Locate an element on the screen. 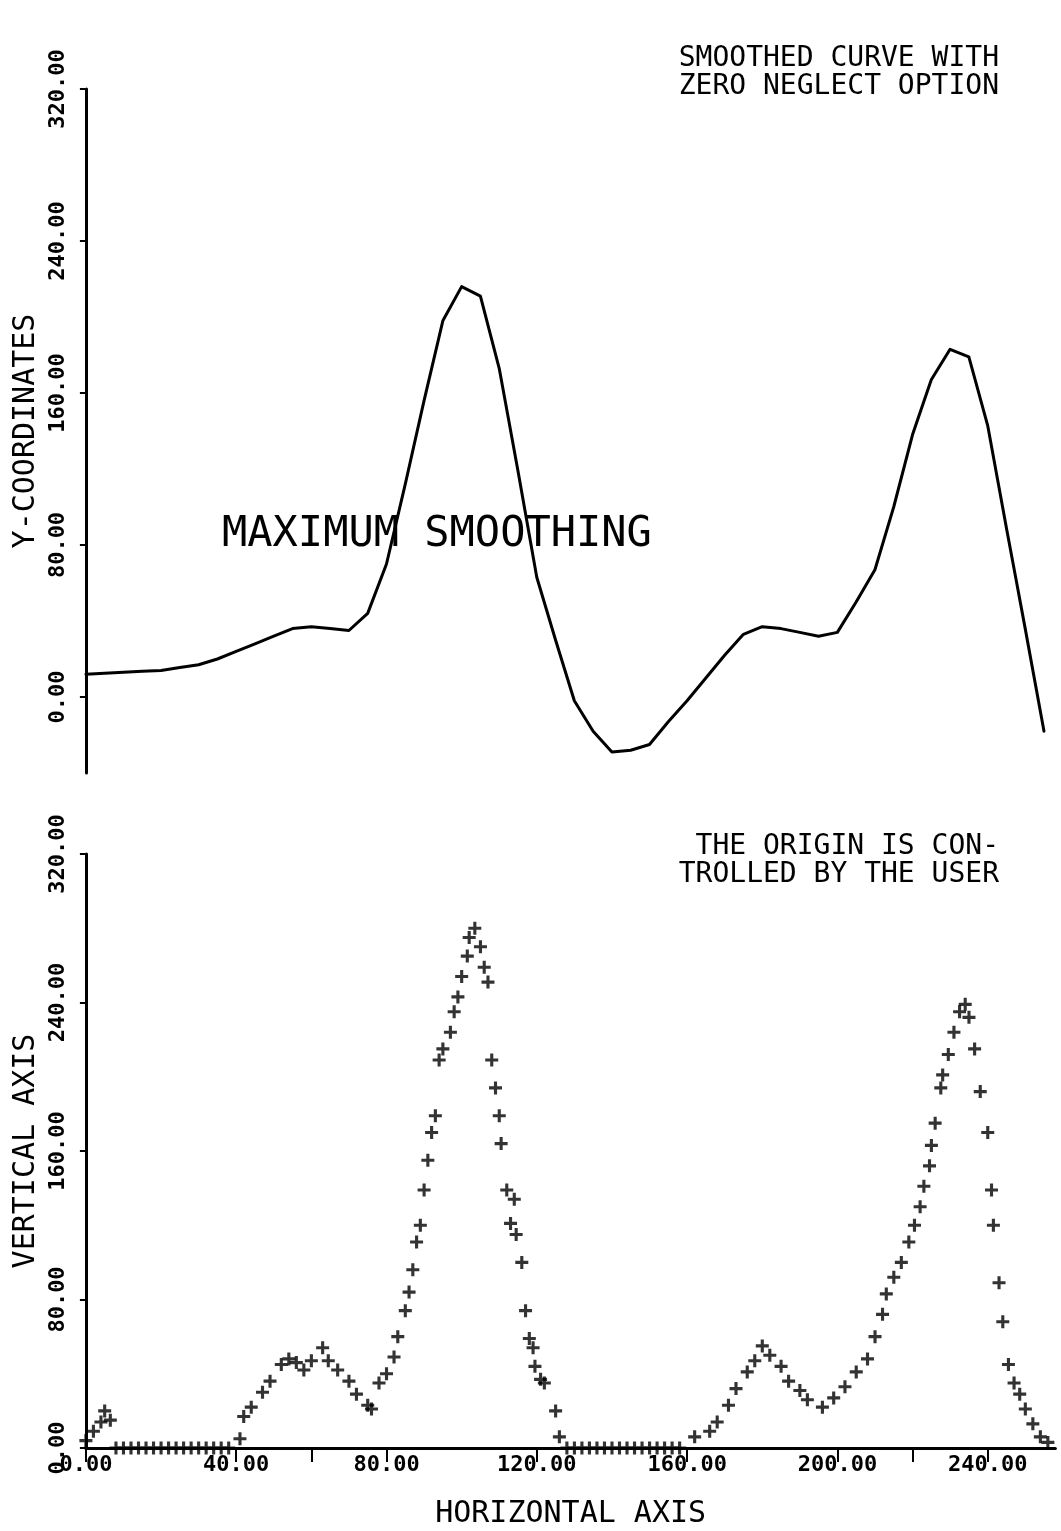 This screenshot has width=1061, height=1531. x-tick-label: 160.00 is located at coordinates (687, 1463).